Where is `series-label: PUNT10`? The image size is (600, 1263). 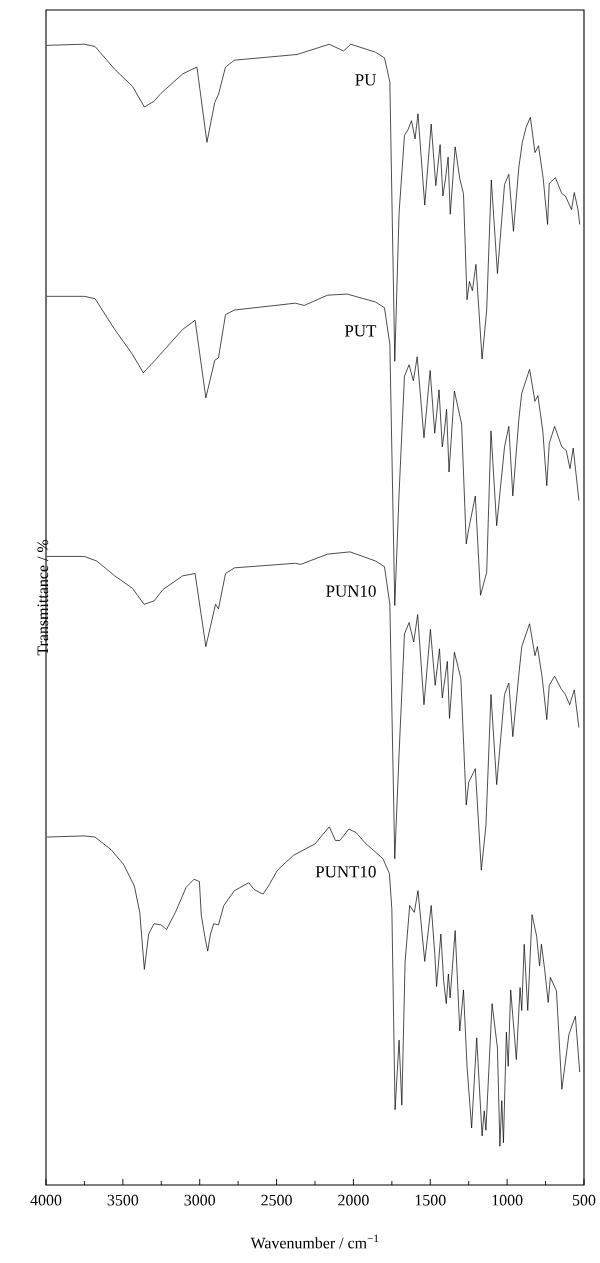
series-label: PUNT10 is located at coordinates (345, 872).